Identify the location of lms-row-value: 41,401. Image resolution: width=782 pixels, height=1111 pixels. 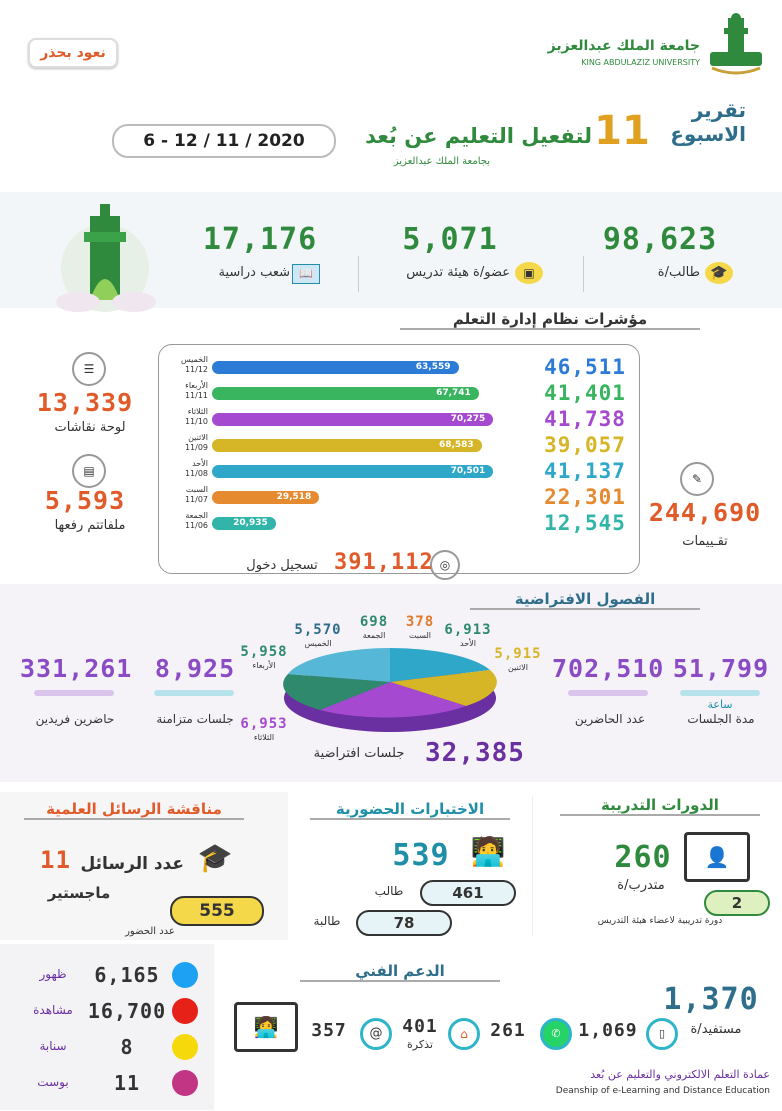
(585, 393).